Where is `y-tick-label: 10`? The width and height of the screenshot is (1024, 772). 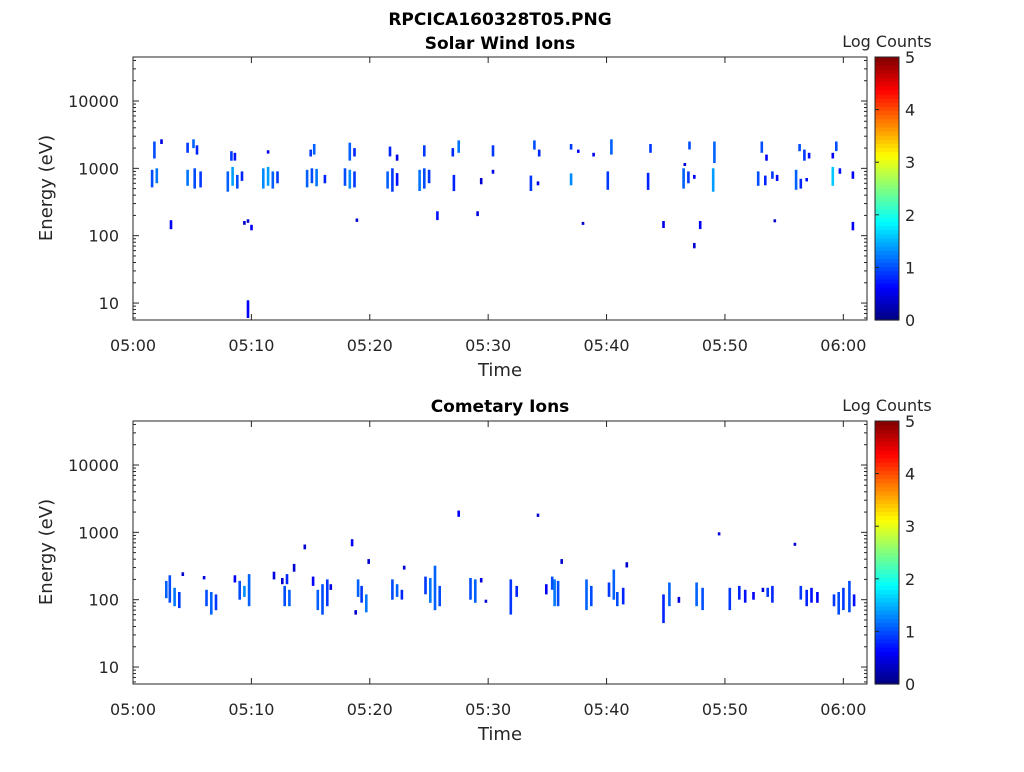
y-tick-label: 10 is located at coordinates (109, 303).